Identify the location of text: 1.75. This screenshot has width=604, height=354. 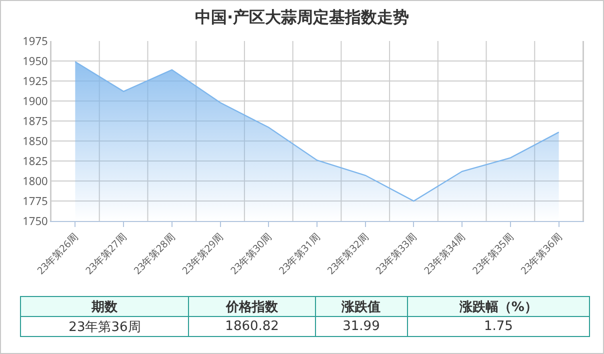
(498, 326).